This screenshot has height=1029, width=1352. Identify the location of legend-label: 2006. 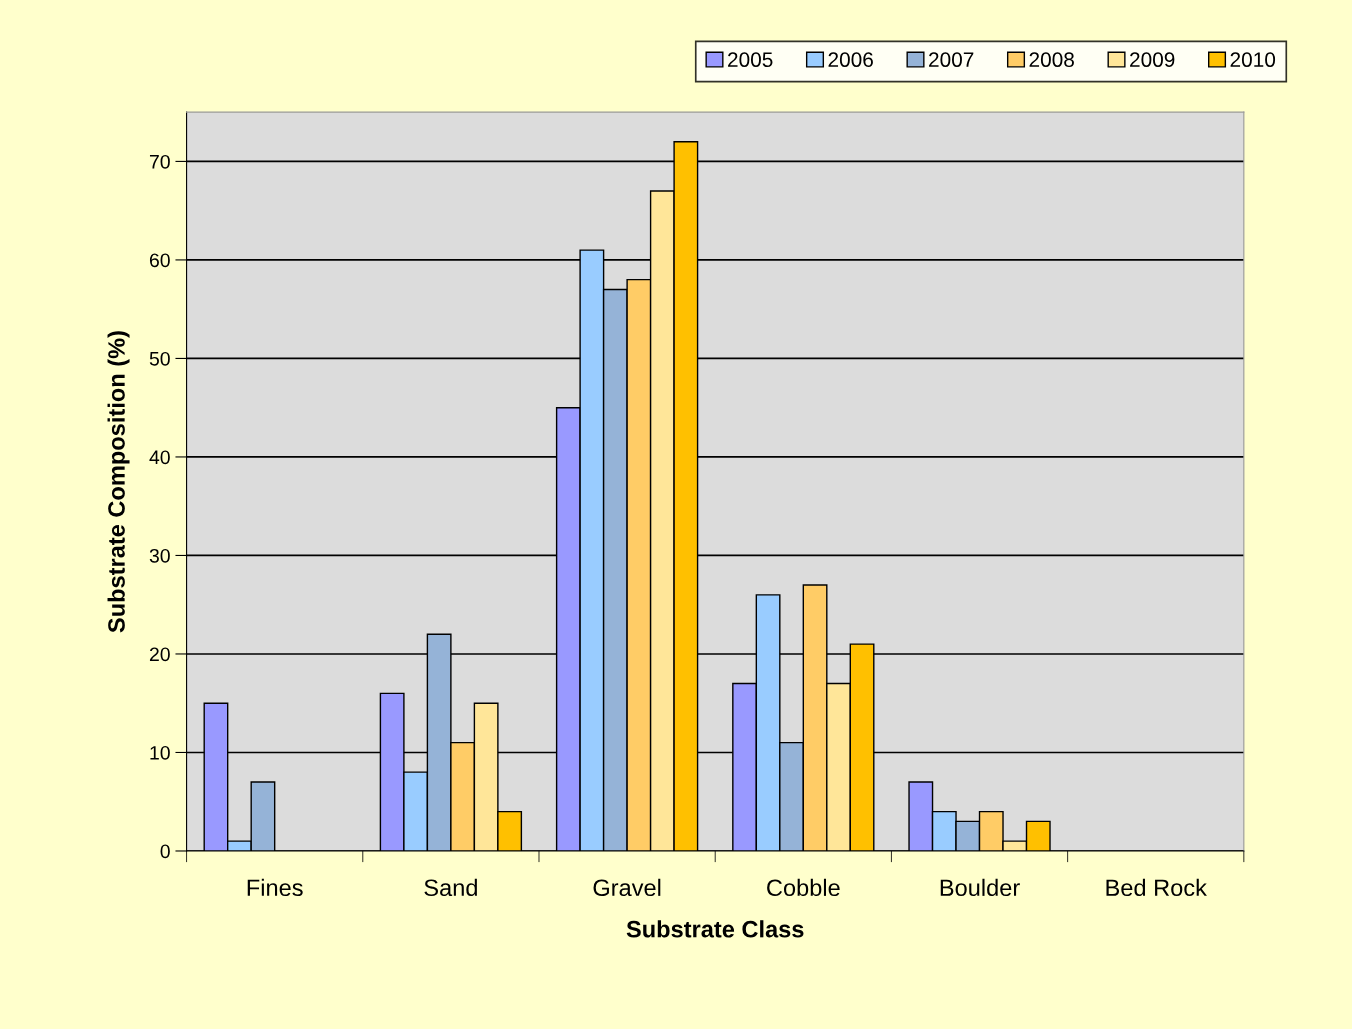
(850, 60).